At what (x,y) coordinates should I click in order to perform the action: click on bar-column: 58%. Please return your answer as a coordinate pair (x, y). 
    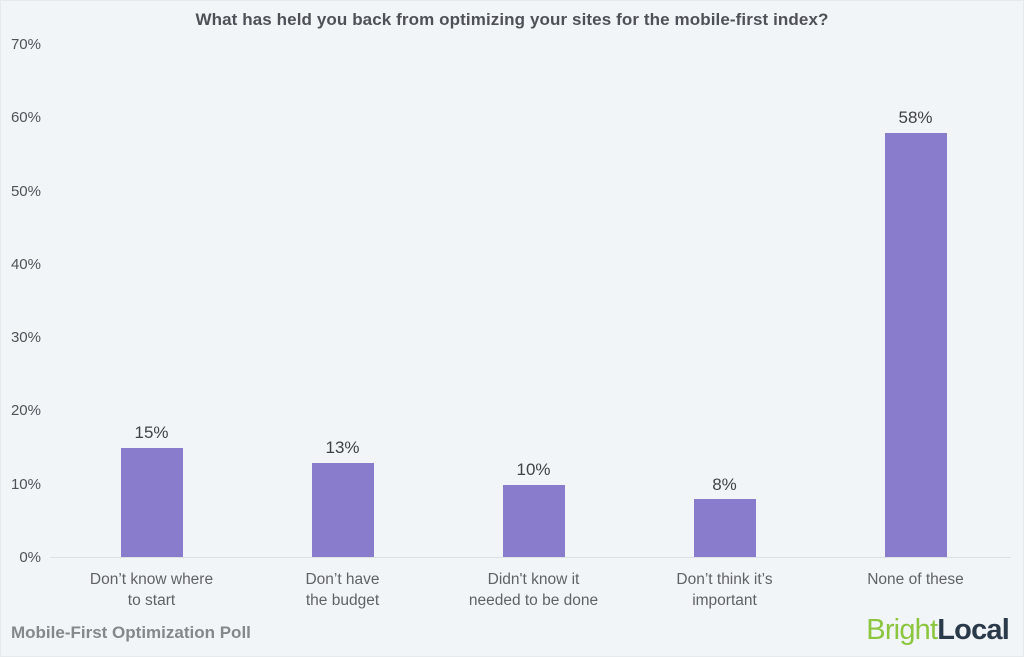
    Looking at the image, I should click on (915, 301).